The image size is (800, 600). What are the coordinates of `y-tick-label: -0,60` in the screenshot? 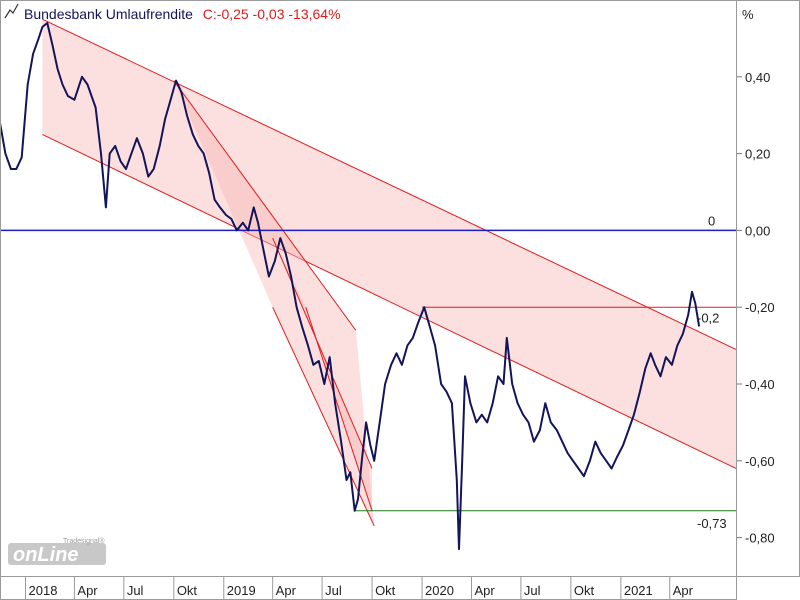 It's located at (760, 461).